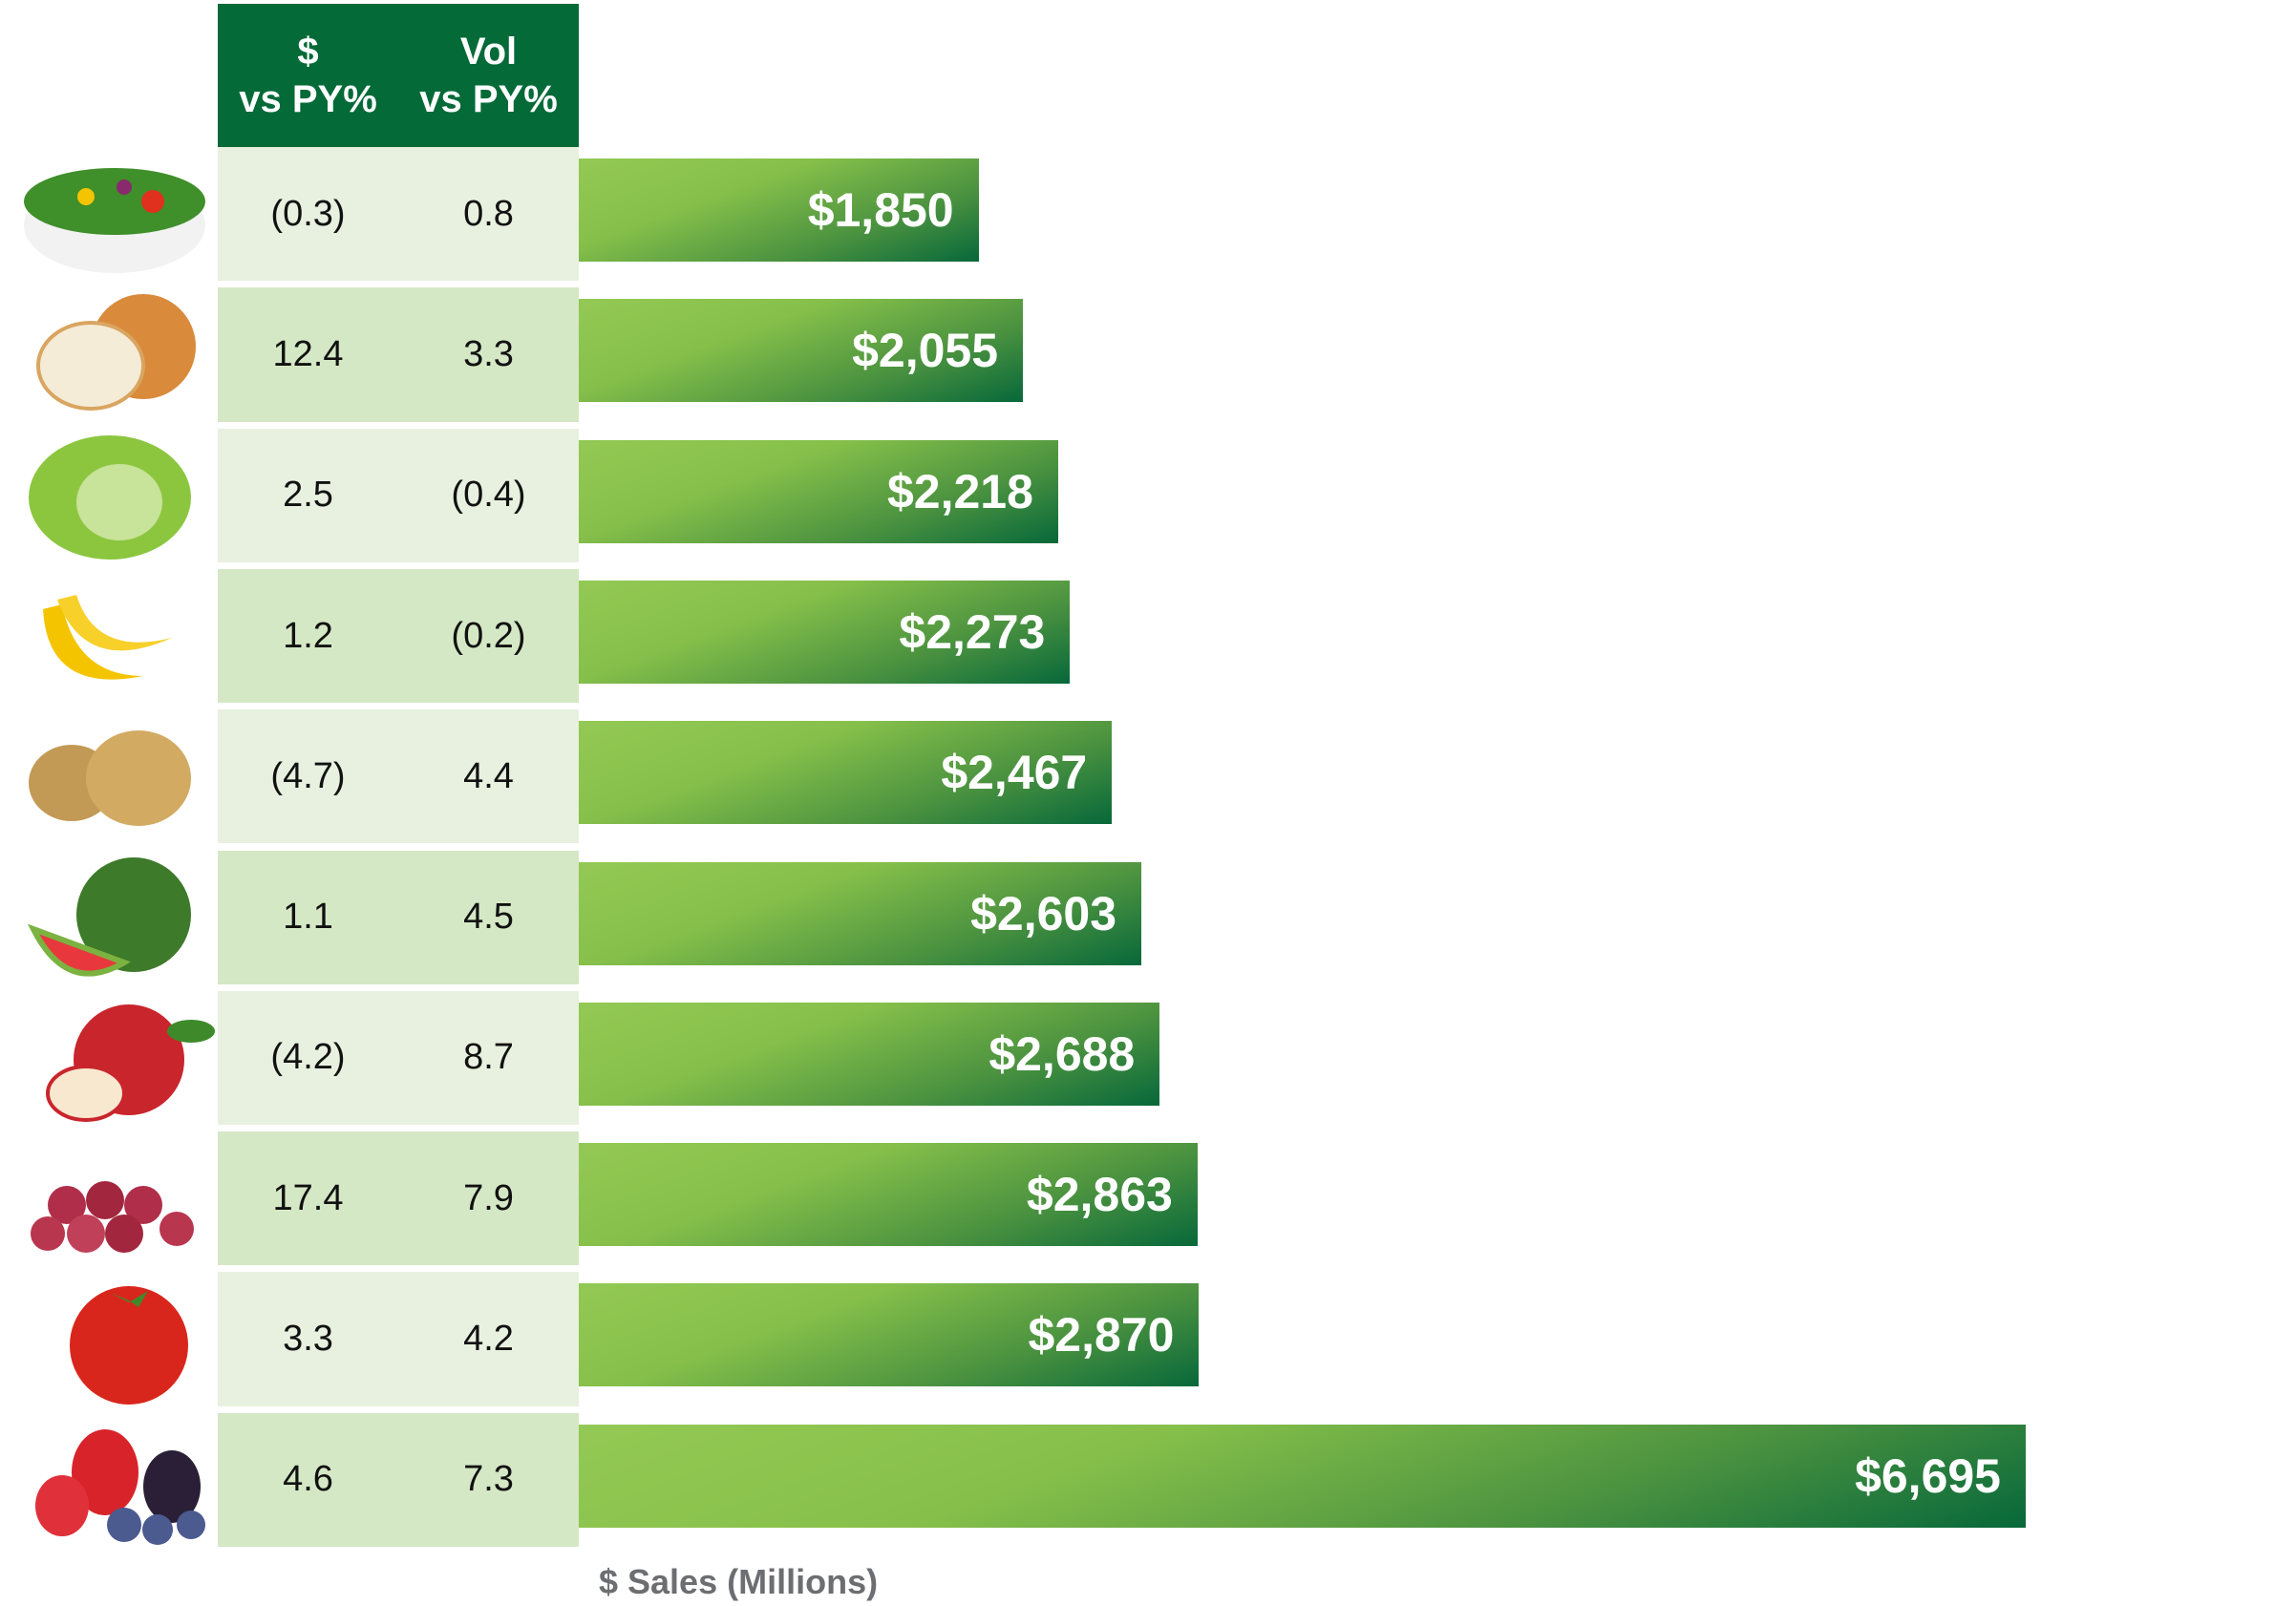 The width and height of the screenshot is (2296, 1606). I want to click on vol-vs-py-cell: 4.4, so click(488, 775).